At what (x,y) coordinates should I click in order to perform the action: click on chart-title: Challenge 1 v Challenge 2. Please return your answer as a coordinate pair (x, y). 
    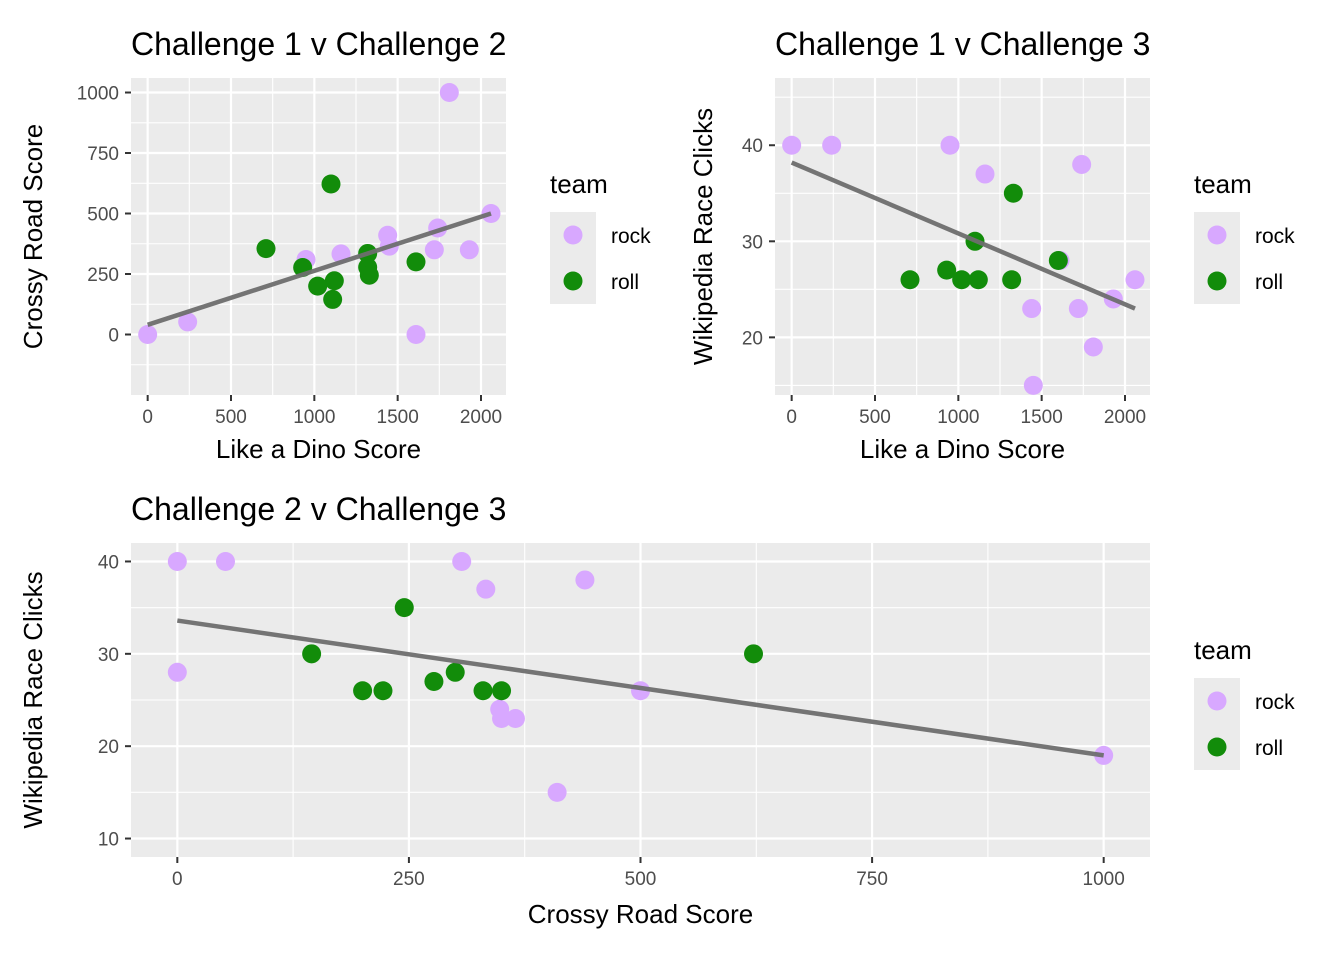
    Looking at the image, I should click on (318, 44).